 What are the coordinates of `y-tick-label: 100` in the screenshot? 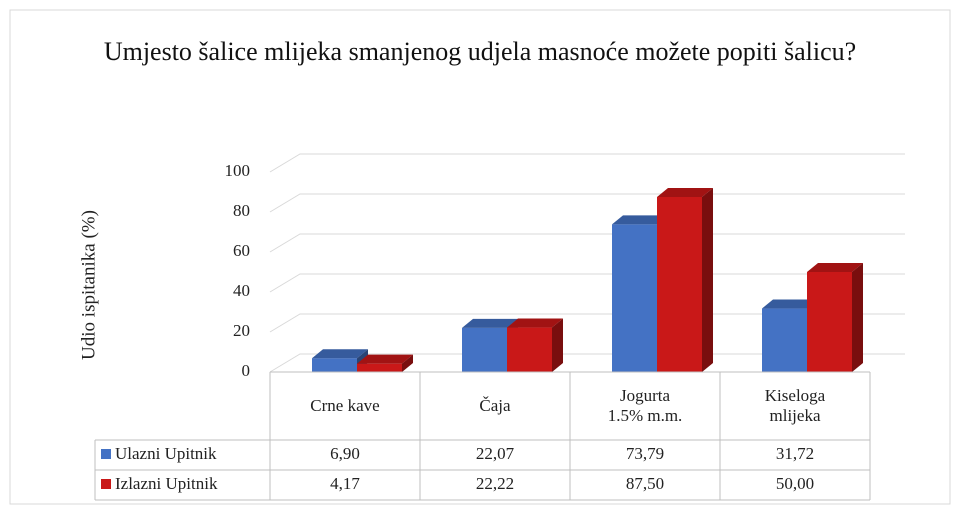 It's located at (238, 170).